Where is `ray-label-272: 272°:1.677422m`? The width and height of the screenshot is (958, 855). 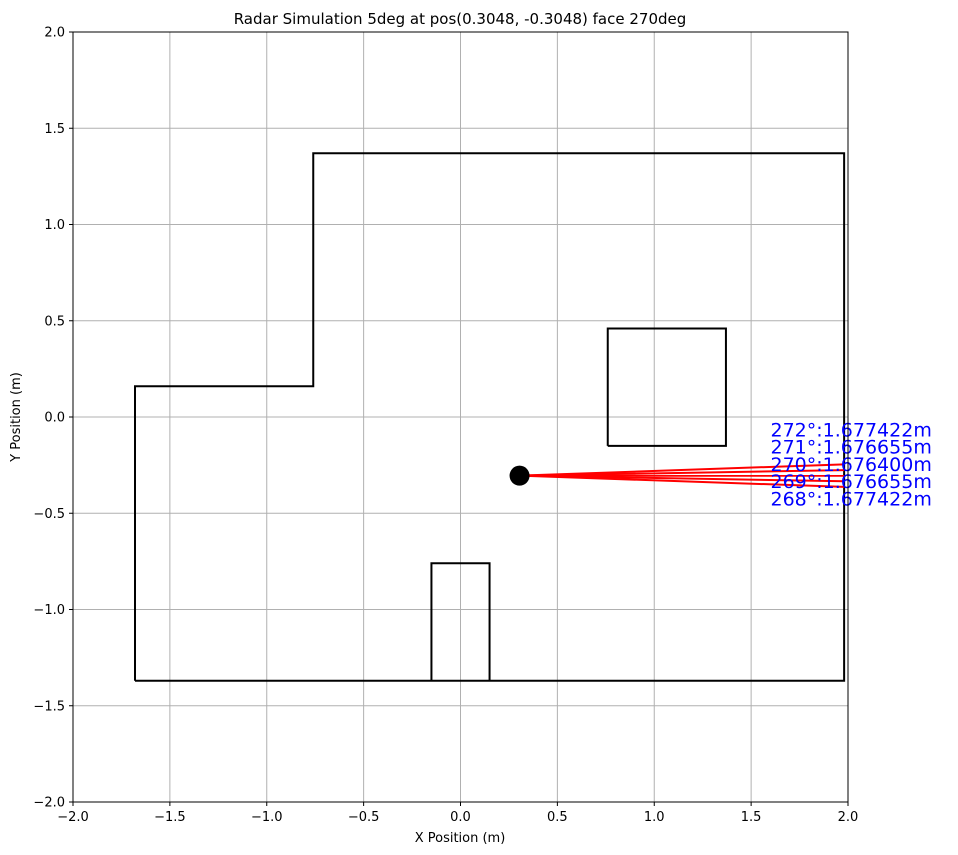
ray-label-272: 272°:1.677422m is located at coordinates (851, 430).